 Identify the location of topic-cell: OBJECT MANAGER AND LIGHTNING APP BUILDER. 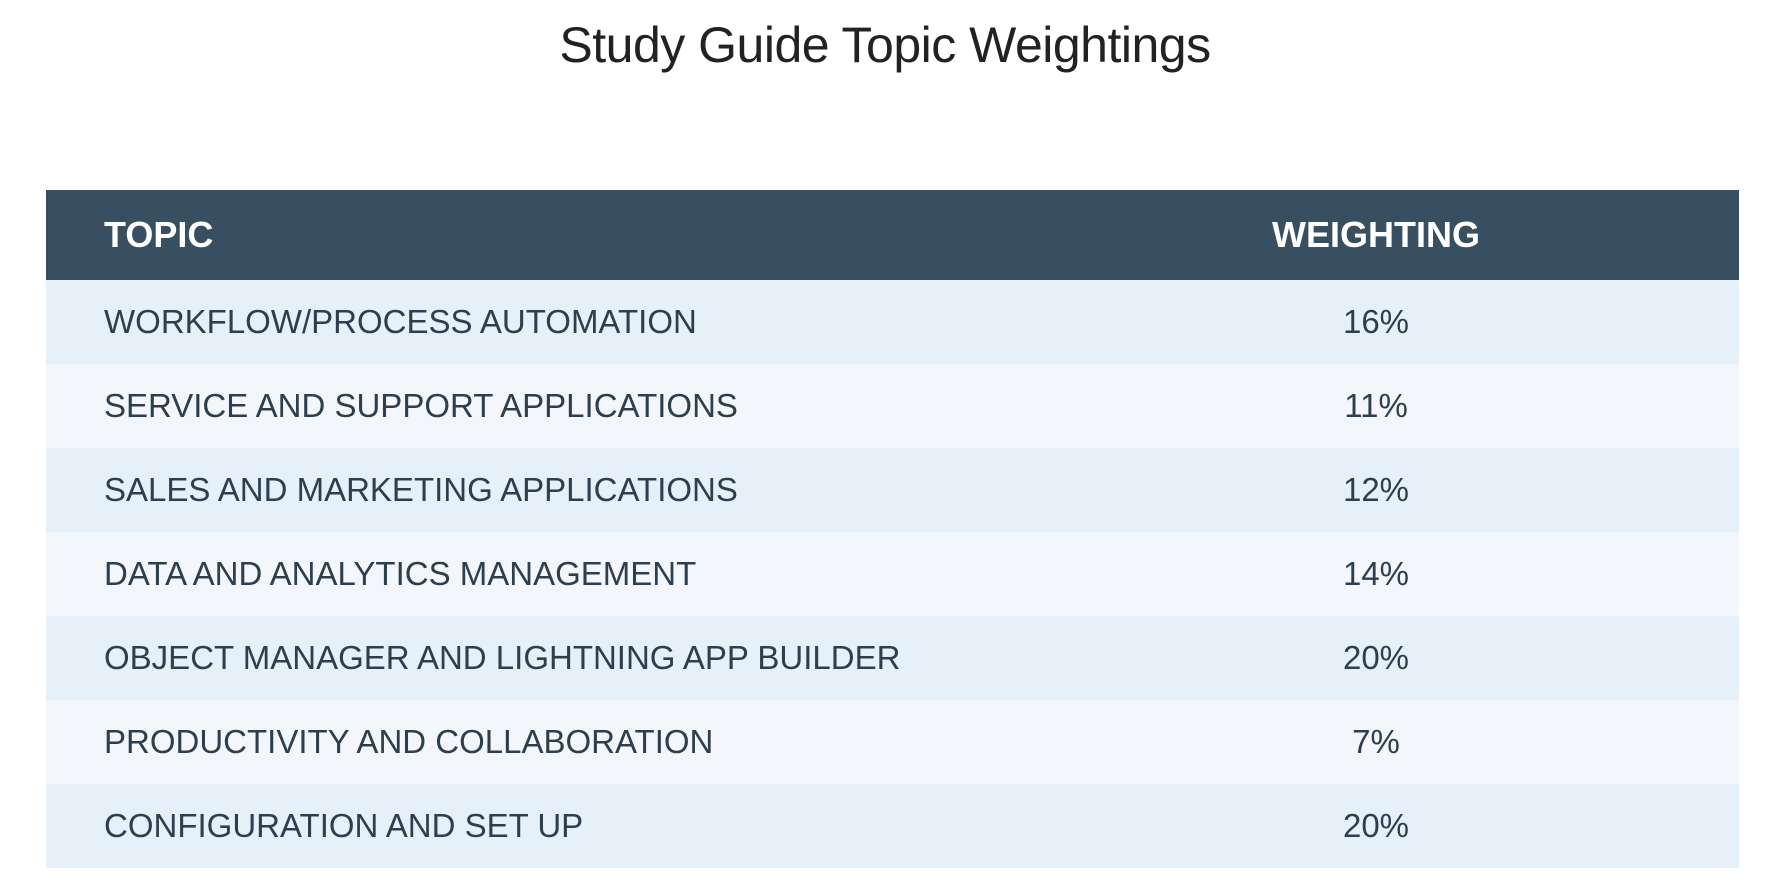
(502, 657).